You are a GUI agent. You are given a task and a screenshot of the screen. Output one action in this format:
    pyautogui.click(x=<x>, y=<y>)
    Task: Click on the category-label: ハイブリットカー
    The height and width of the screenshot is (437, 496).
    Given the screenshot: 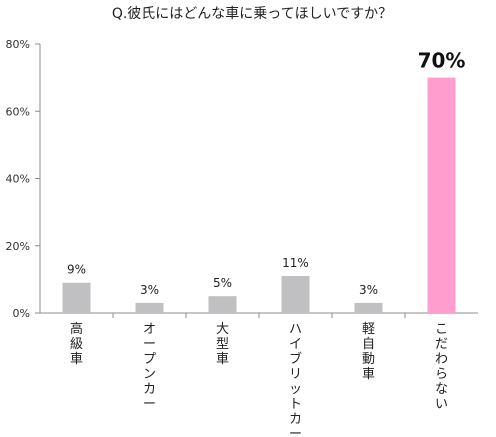 What is the action you would take?
    pyautogui.click(x=295, y=379)
    